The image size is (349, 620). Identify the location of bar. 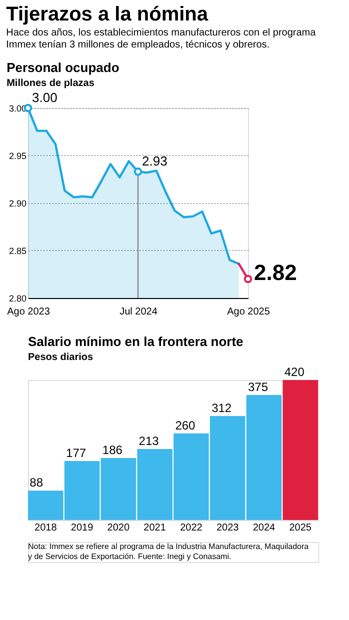
(300, 450).